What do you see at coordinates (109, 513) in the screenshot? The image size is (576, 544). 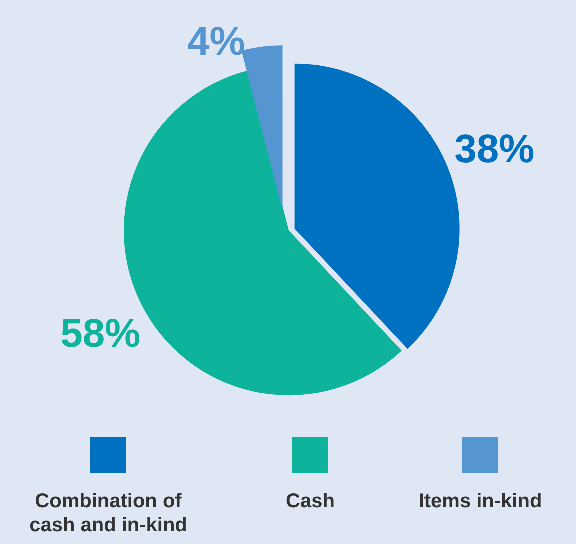 I see `legend-label: Combination of cash and in-kind` at bounding box center [109, 513].